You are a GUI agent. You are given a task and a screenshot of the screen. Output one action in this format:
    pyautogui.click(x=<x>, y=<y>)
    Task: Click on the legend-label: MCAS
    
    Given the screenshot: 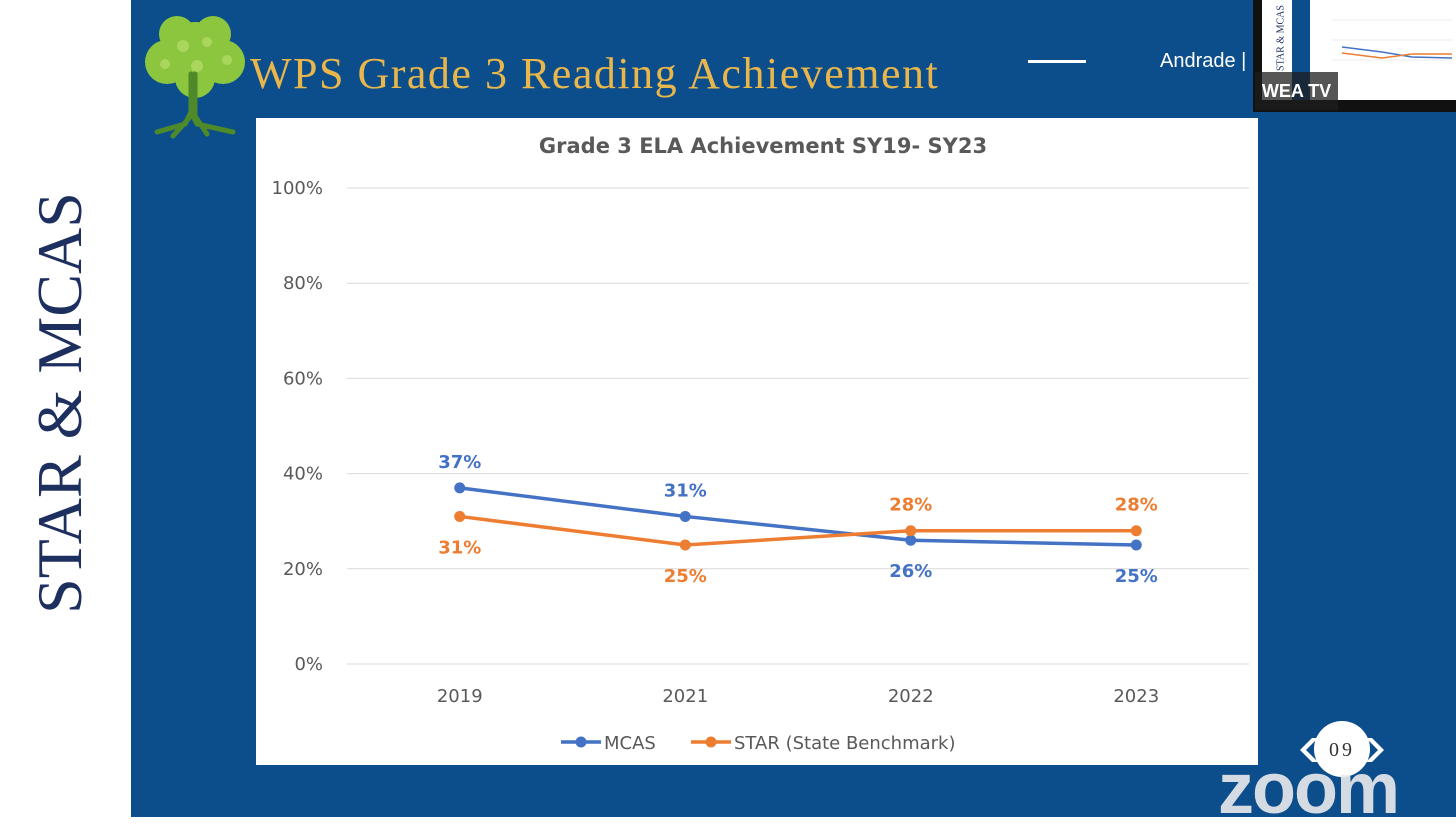 What is the action you would take?
    pyautogui.click(x=630, y=743)
    